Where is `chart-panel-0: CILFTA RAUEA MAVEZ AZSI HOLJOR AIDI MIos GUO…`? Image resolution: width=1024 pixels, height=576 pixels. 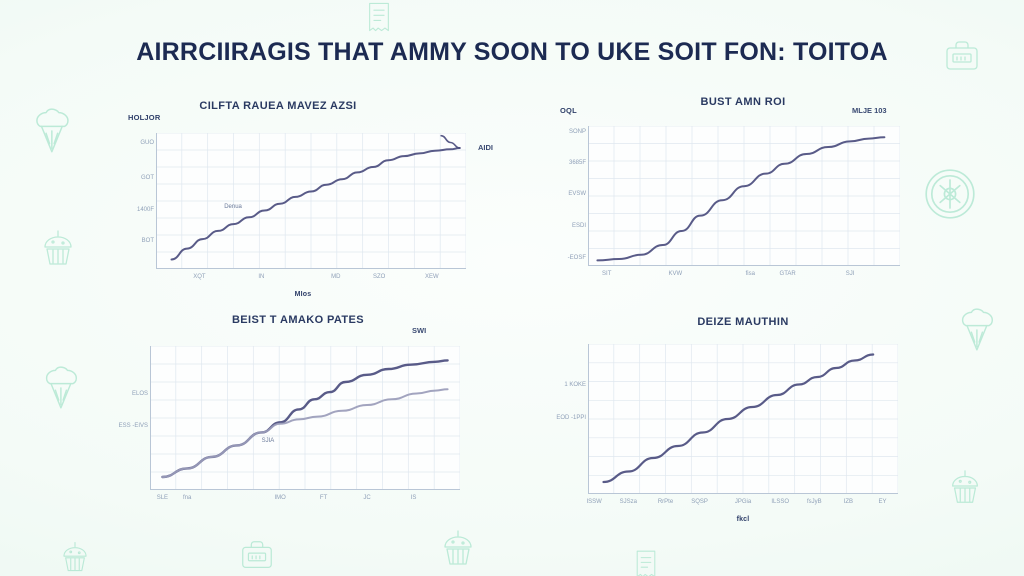 chart-panel-0: CILFTA RAUEA MAVEZ AZSI HOLJOR AIDI MIos GUO… is located at coordinates (305, 202).